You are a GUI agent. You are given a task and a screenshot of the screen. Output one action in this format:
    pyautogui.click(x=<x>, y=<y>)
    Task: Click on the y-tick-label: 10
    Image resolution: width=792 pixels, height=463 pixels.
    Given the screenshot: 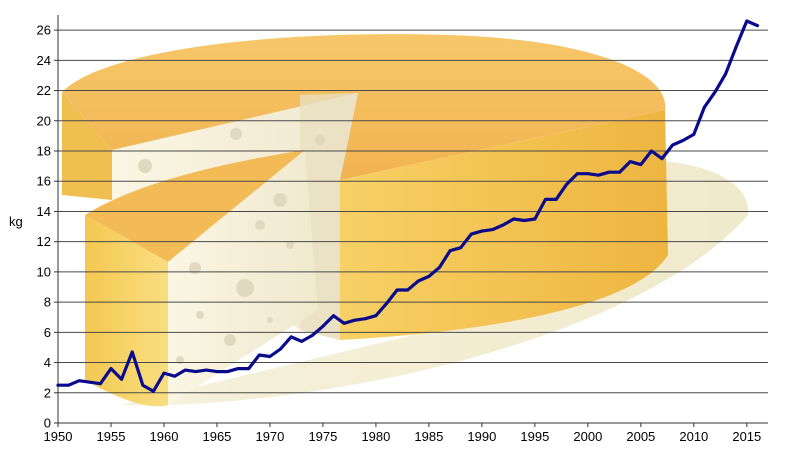 What is the action you would take?
    pyautogui.click(x=44, y=271)
    